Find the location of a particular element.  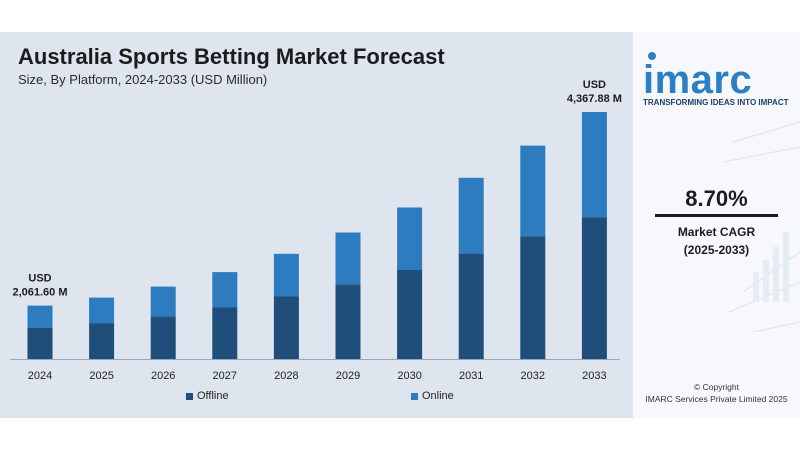

bar-offline-2025 is located at coordinates (102, 341).